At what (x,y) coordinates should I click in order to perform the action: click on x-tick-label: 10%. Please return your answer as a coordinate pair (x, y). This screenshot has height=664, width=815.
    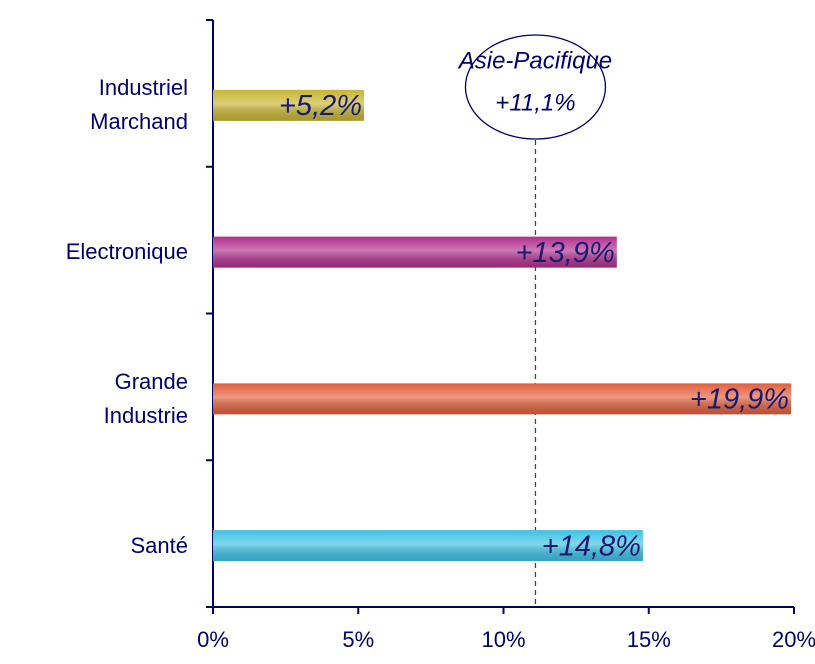
    Looking at the image, I should click on (503, 639).